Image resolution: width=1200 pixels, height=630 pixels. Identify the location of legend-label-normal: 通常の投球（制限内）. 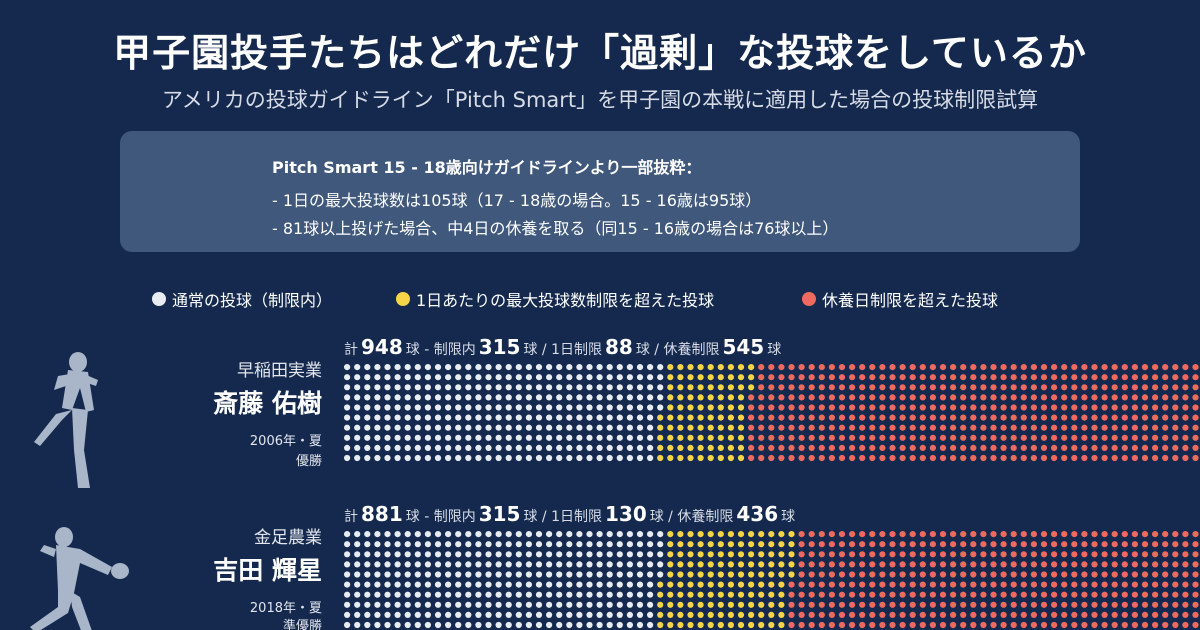
(252, 300).